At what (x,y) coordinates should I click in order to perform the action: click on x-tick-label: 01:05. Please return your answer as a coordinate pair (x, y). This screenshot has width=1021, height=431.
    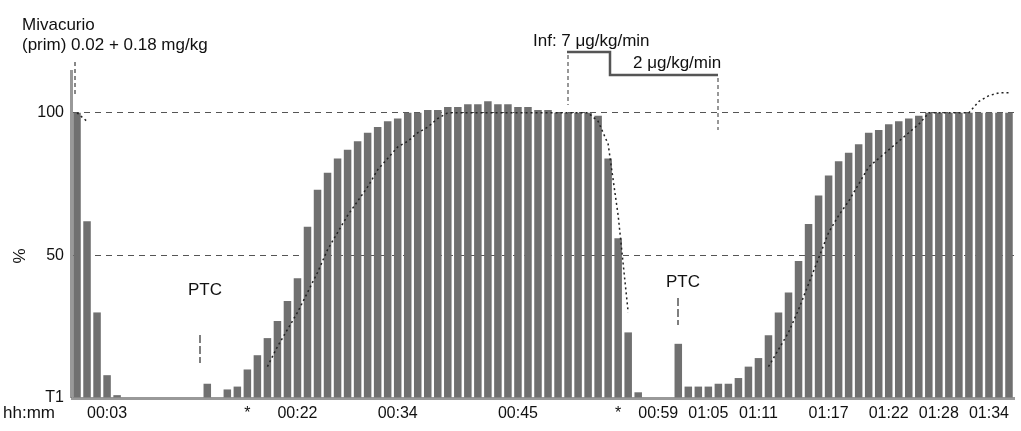
    Looking at the image, I should click on (708, 413).